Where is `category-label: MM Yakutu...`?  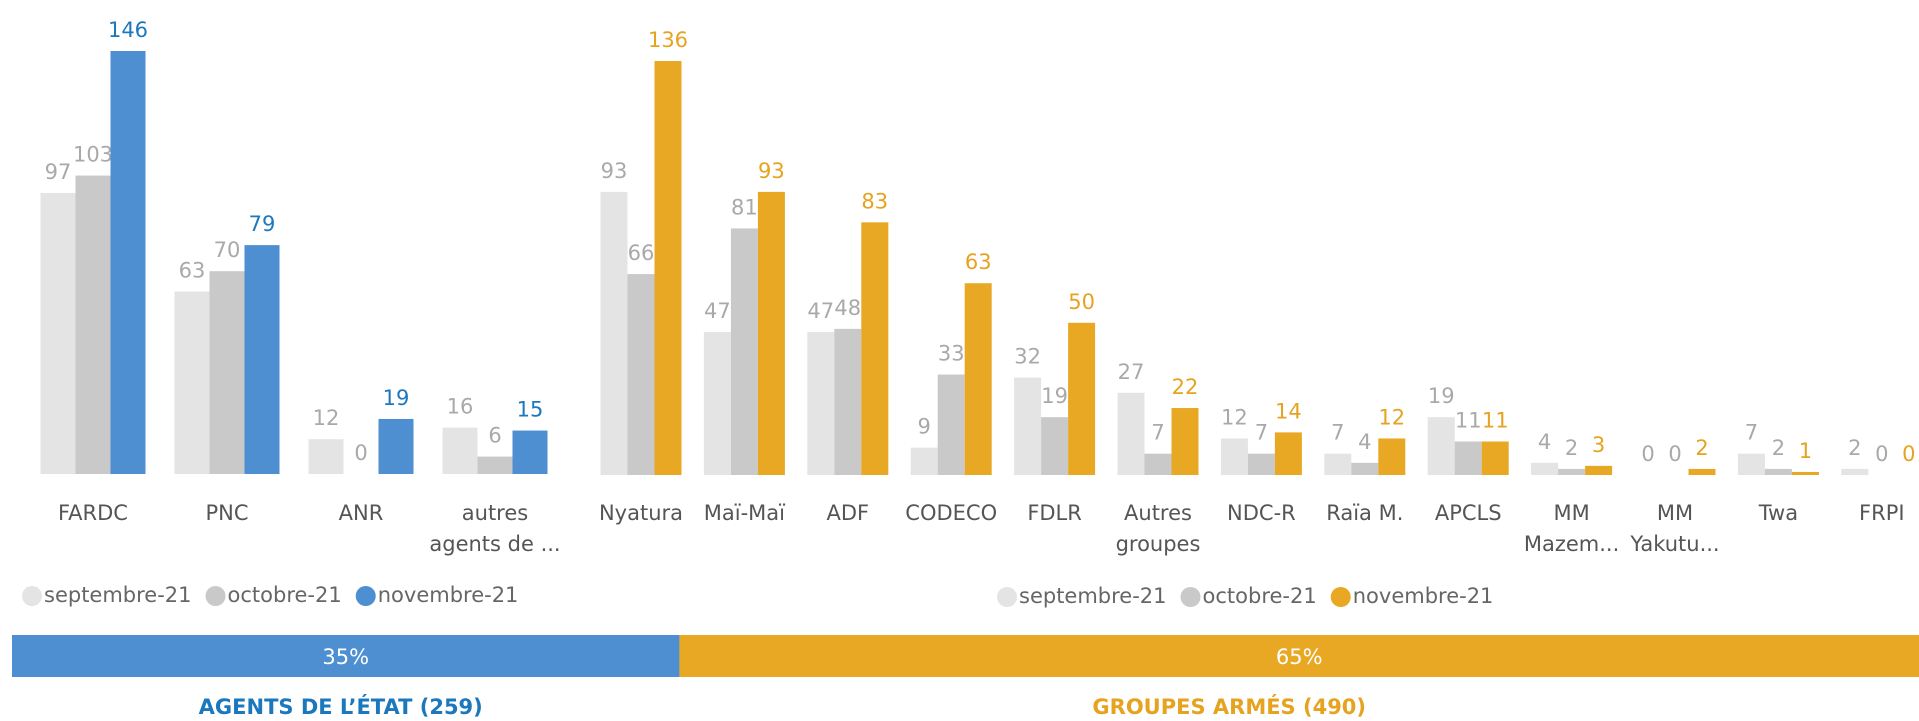 category-label: MM Yakutu... is located at coordinates (1674, 528).